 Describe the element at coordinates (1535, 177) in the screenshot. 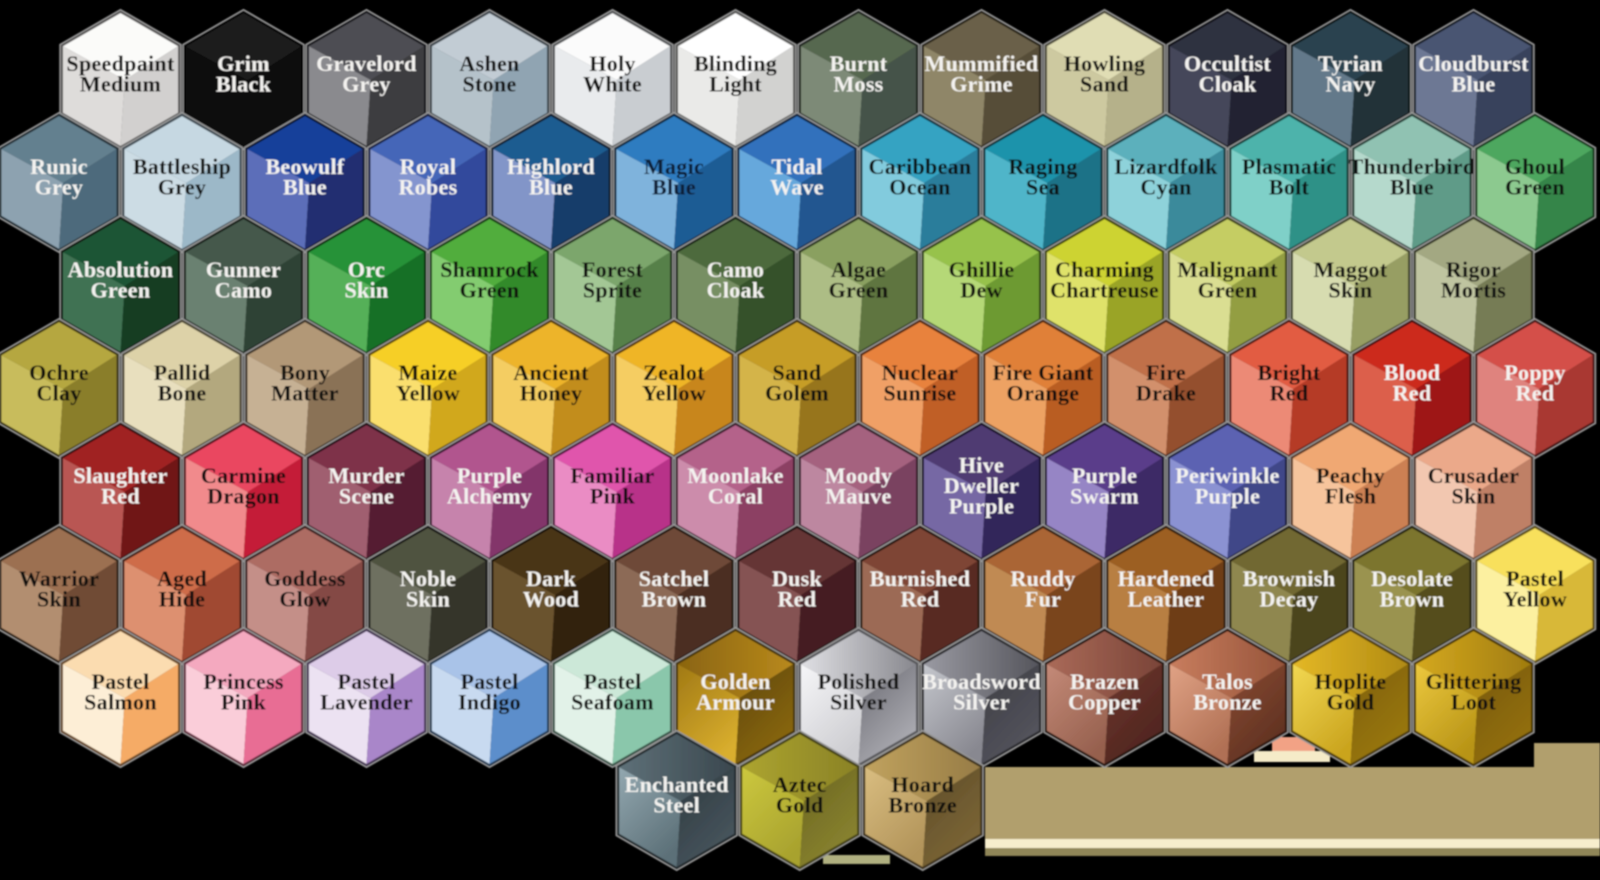

I see `svg-text:GhoulGreen: Ghoul Green` at that location.